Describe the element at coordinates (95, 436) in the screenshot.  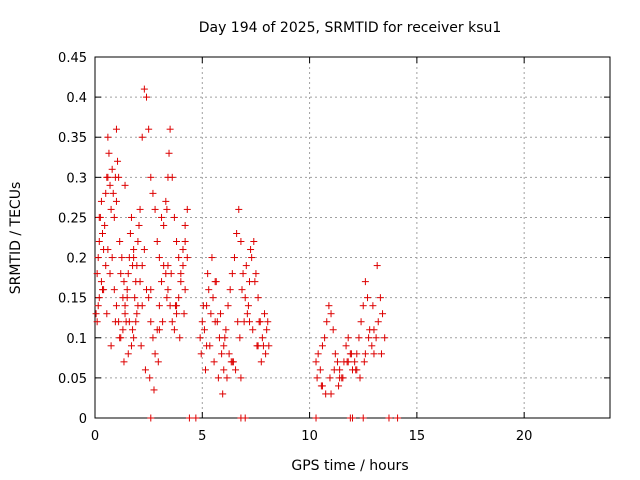
I see `x-tick-label: 0` at that location.